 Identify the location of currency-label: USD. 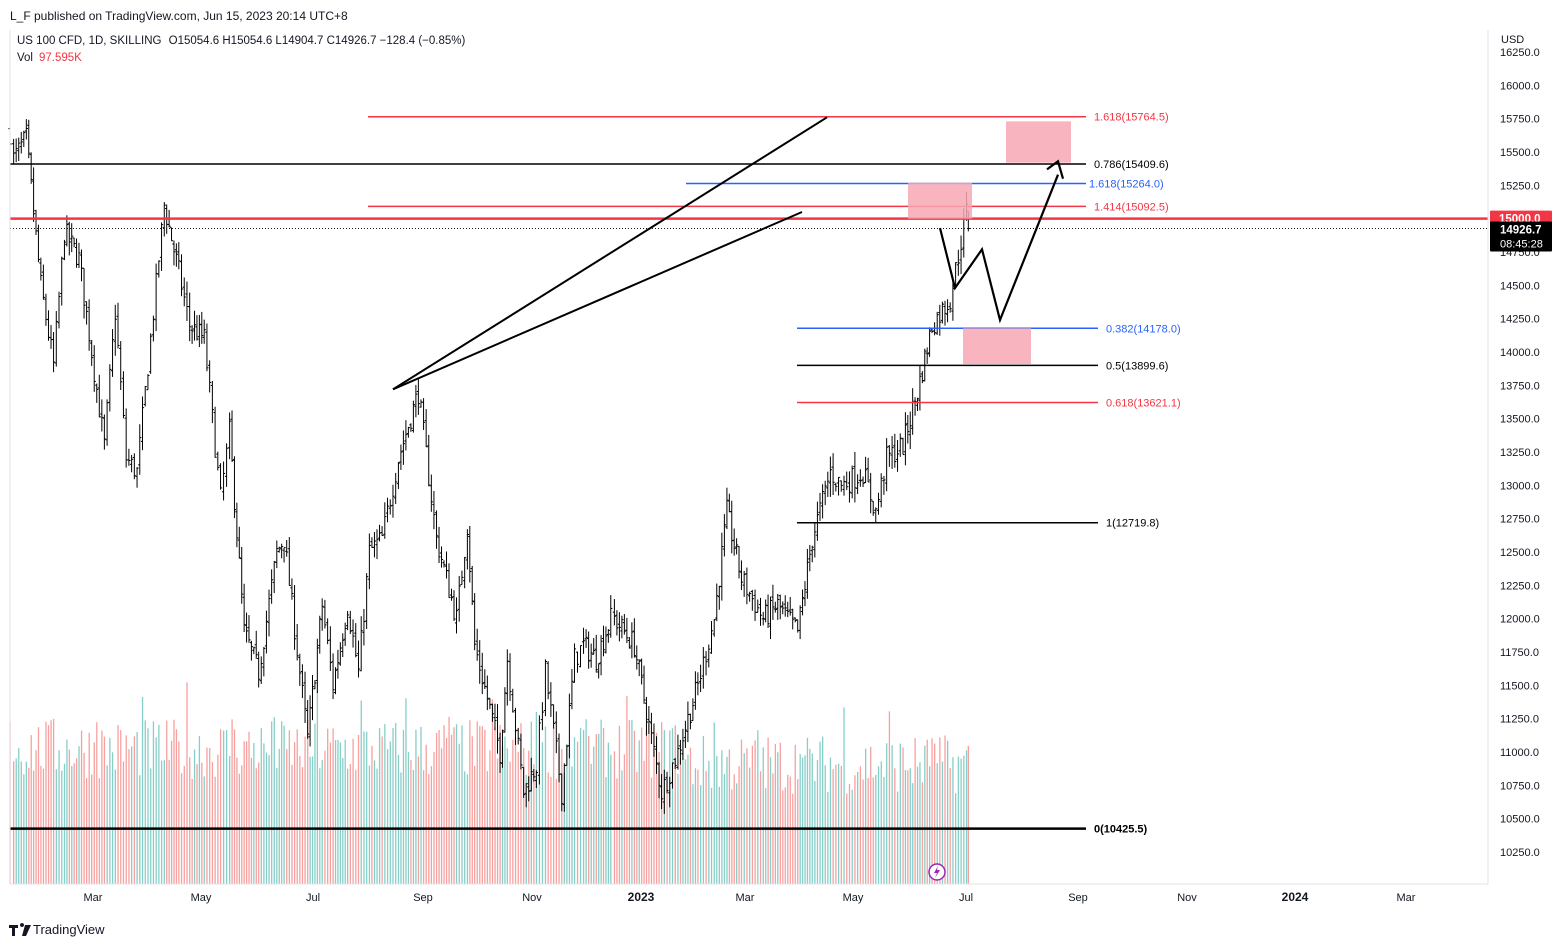
(1513, 40).